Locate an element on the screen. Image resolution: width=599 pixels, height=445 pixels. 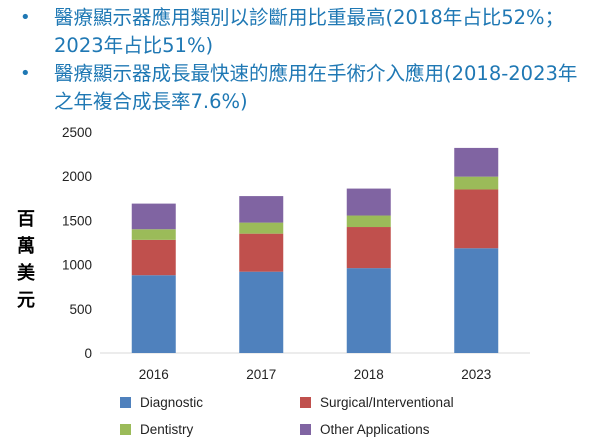
y-tick-label: 0 is located at coordinates (88, 353).